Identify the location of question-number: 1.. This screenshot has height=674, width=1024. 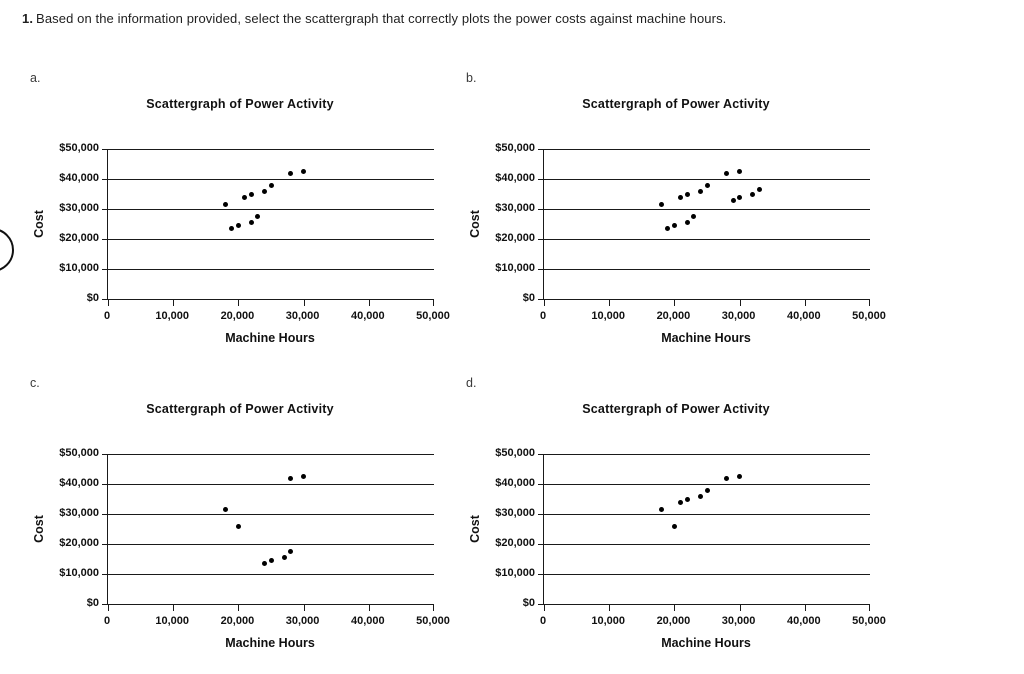
(28, 18).